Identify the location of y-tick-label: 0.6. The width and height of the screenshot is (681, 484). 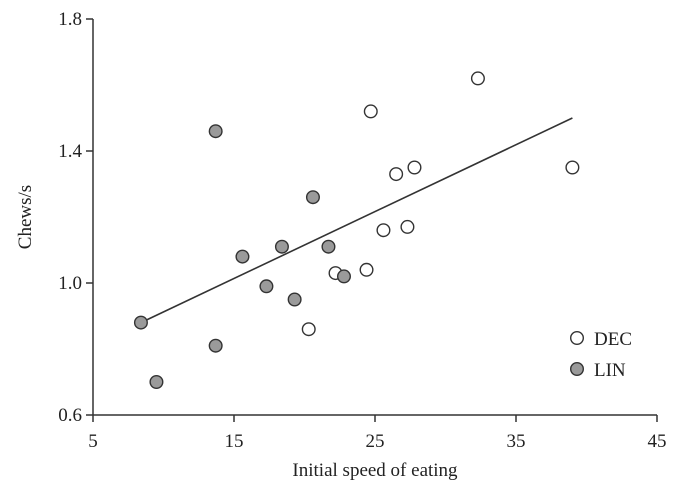
(70, 415).